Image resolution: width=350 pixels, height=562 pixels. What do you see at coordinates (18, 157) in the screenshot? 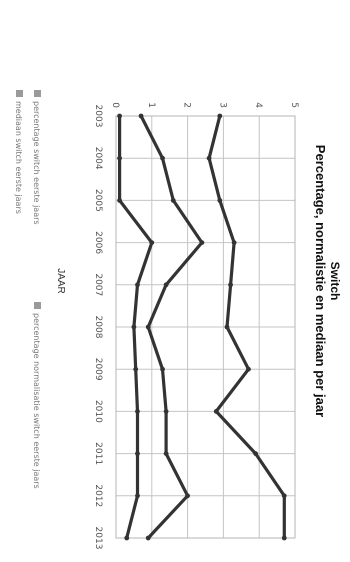
I see `legend-label: mediaan switch eerste jaars` at bounding box center [18, 157].